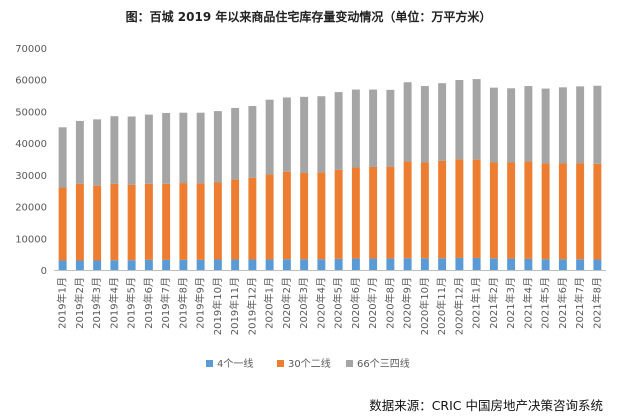 The image size is (617, 417). Describe the element at coordinates (96, 303) in the screenshot. I see `x-tick-label: 2019年3月` at that location.